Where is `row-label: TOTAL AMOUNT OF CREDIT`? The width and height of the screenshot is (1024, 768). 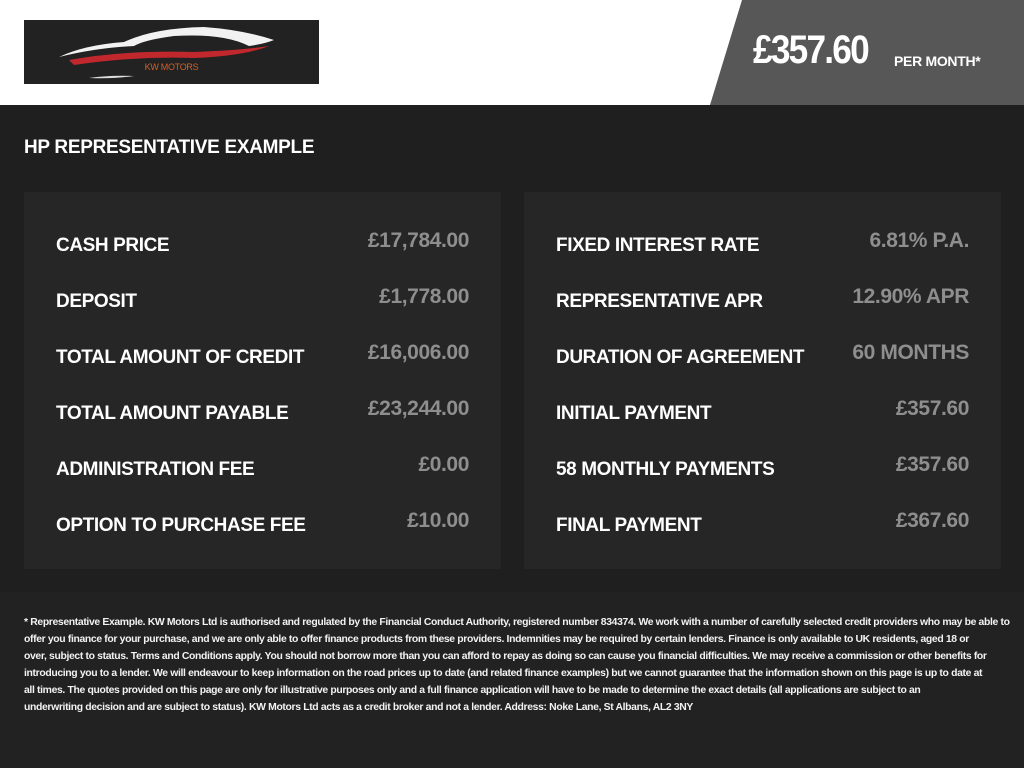 row-label: TOTAL AMOUNT OF CREDIT is located at coordinates (180, 357).